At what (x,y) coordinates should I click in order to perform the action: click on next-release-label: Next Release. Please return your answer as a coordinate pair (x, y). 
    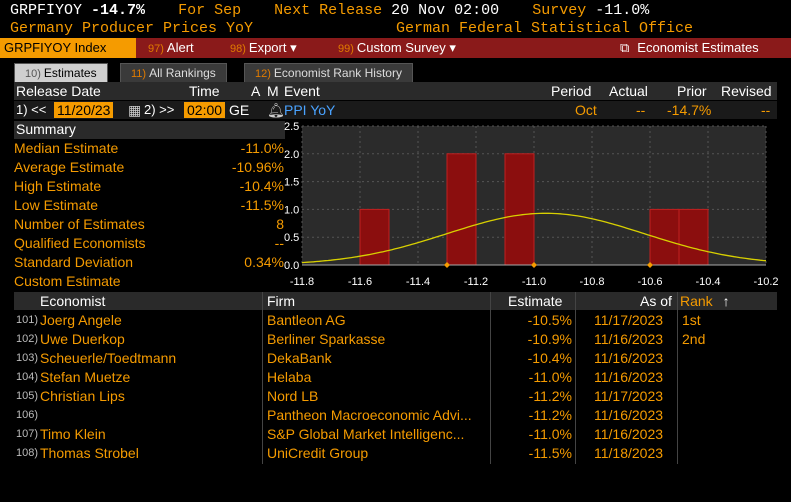
    Looking at the image, I should click on (328, 10).